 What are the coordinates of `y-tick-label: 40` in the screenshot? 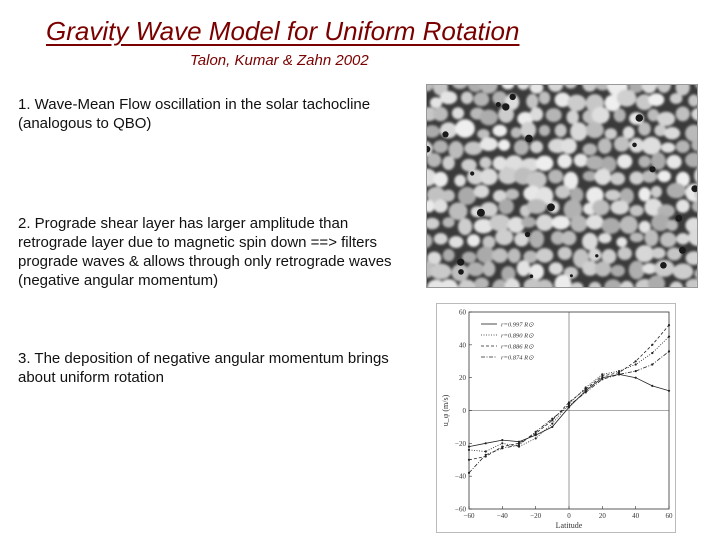 It's located at (463, 345).